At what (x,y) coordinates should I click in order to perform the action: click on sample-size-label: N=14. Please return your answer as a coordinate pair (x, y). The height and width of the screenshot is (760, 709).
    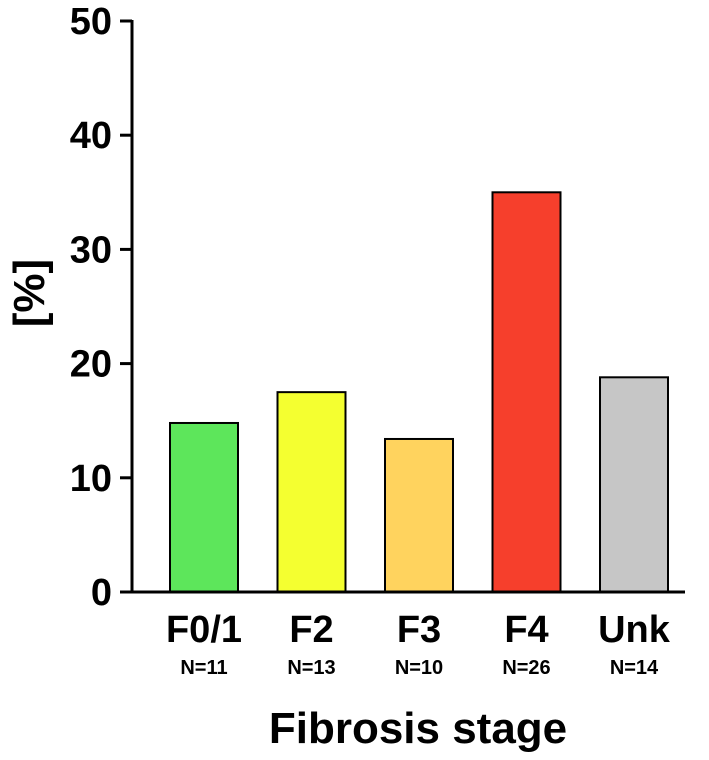
    Looking at the image, I should click on (634, 668).